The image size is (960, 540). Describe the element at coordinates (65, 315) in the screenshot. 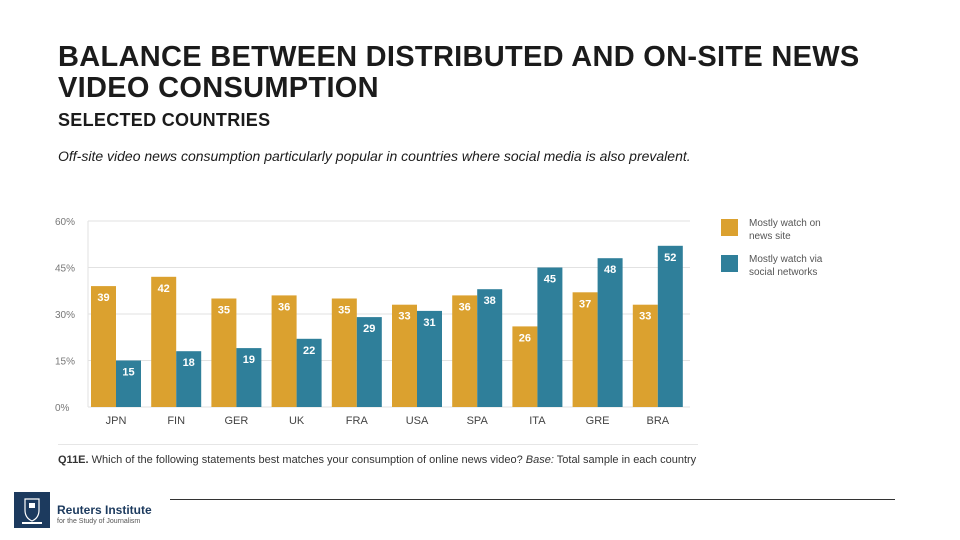

I see `y-tick-label-30: 30%` at that location.